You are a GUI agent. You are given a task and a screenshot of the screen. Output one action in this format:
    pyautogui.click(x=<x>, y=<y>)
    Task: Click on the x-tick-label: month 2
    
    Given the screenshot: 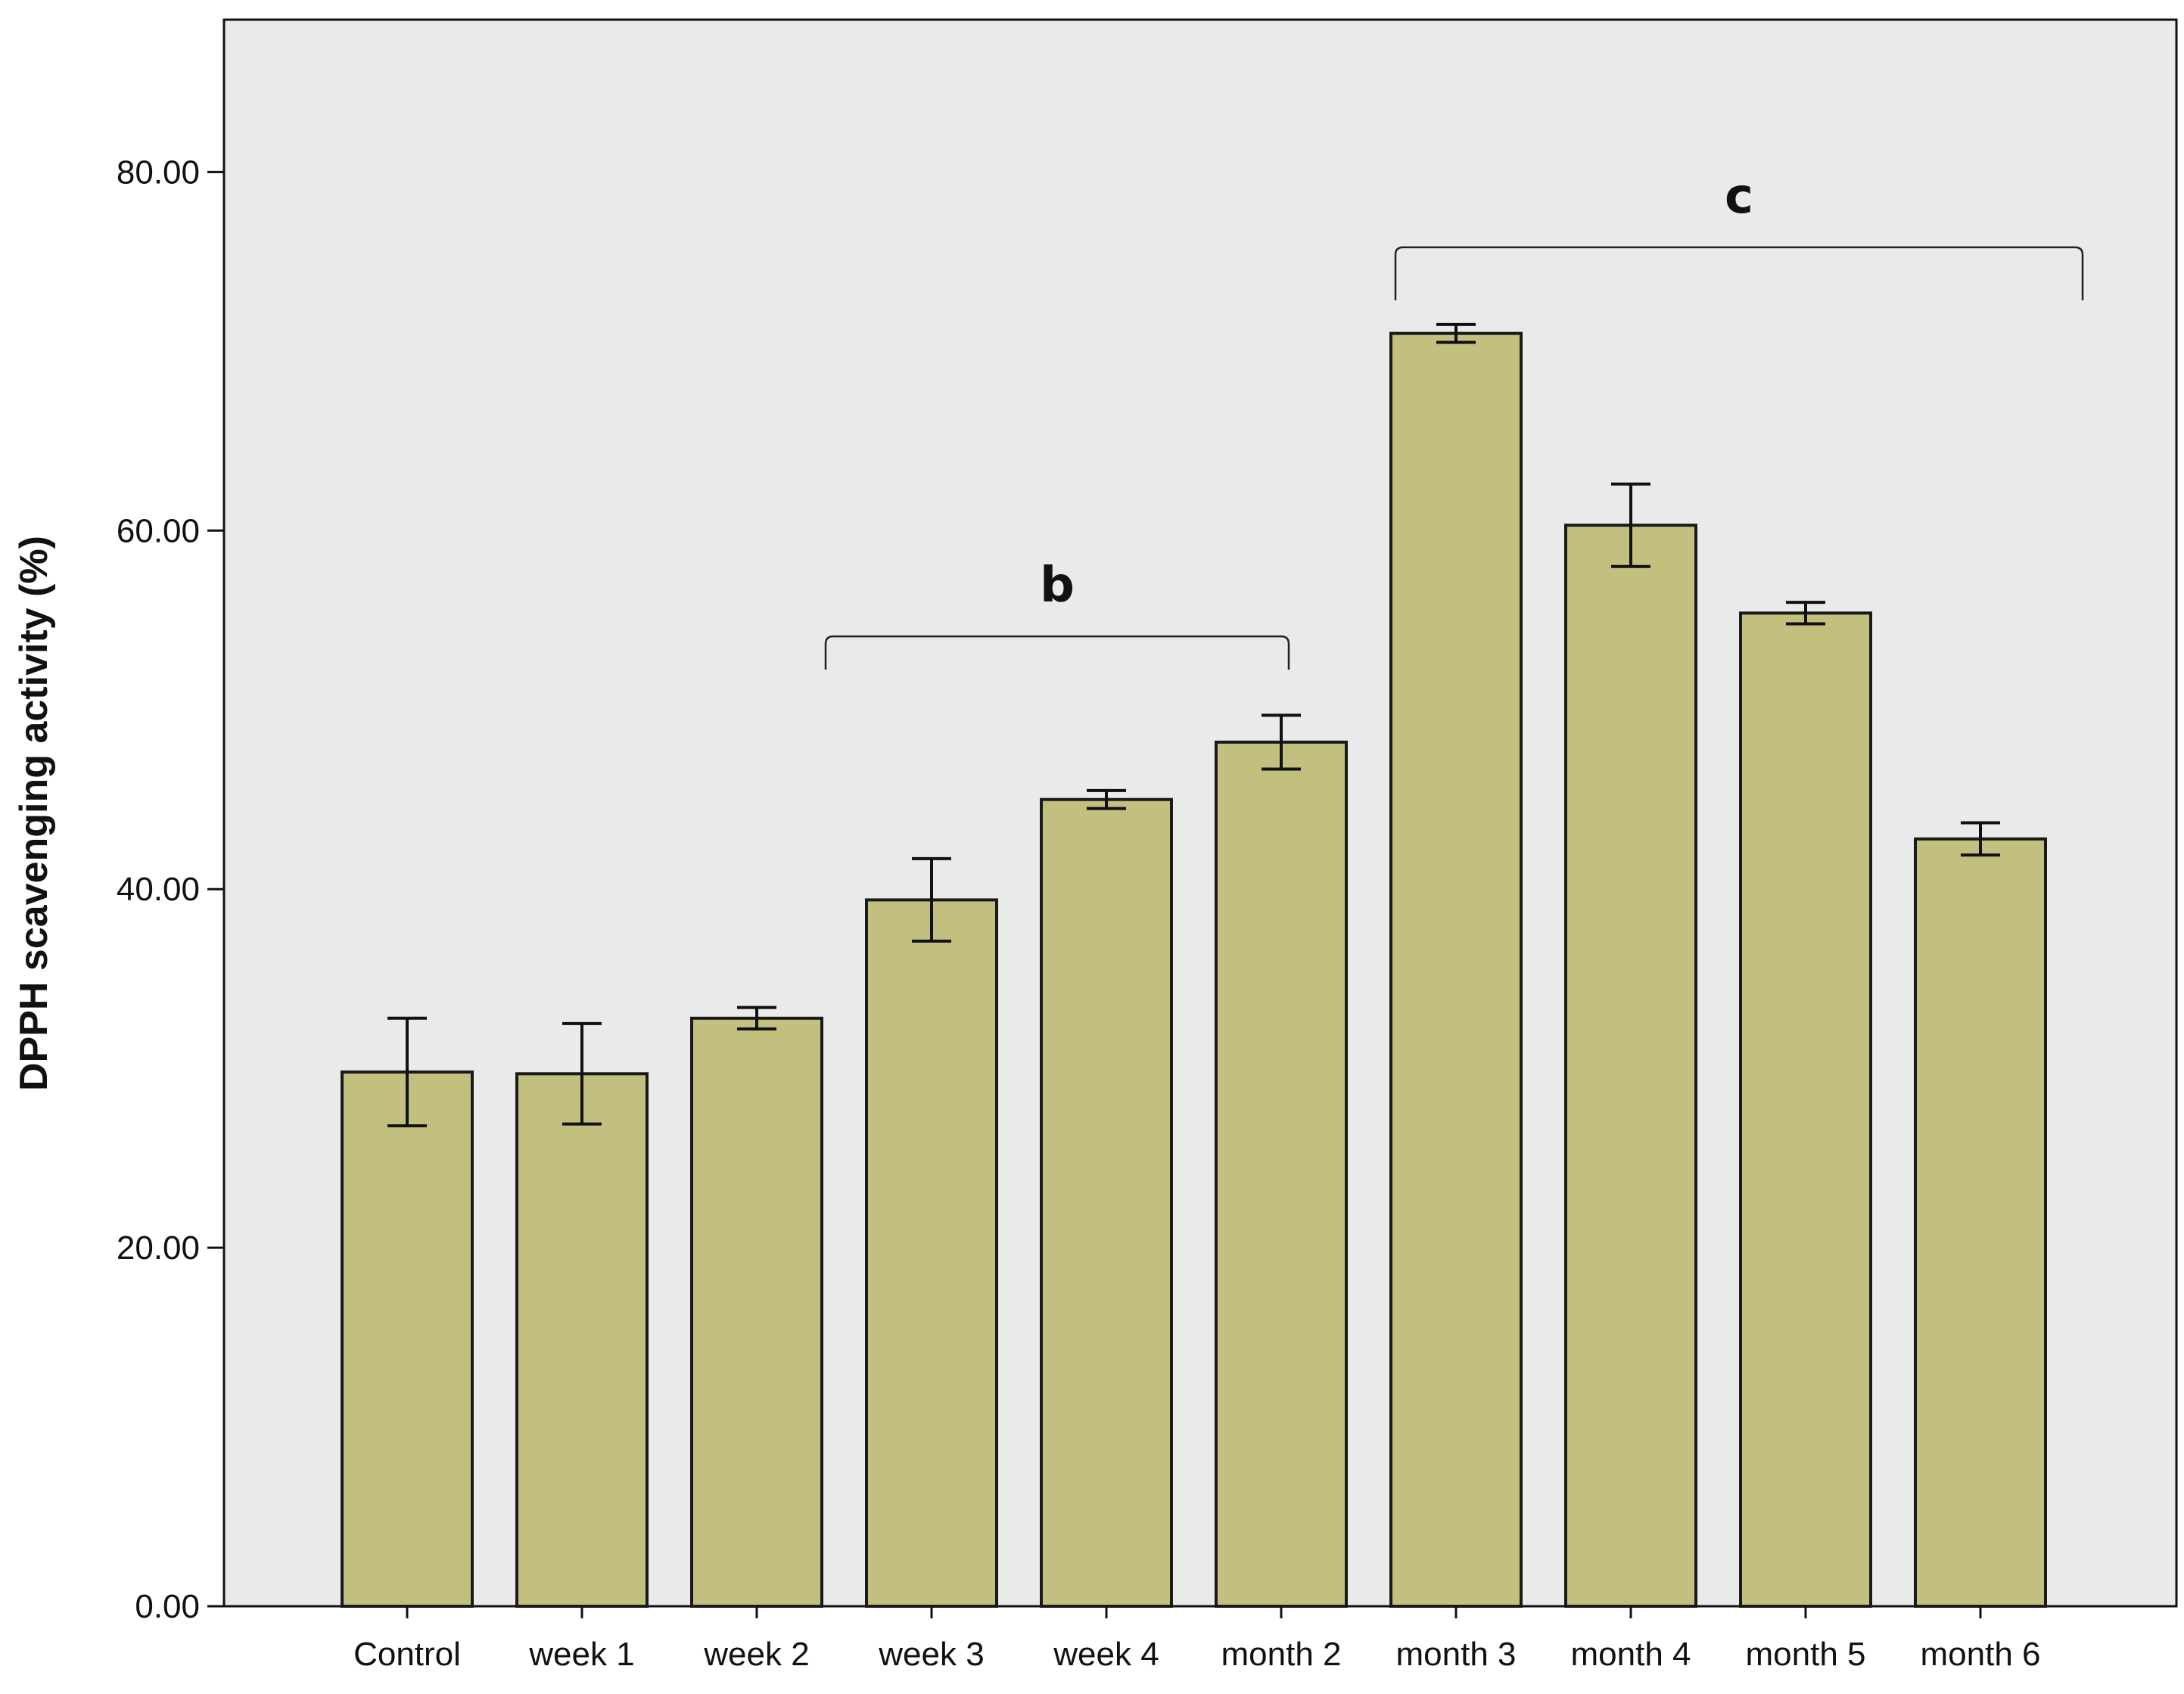 What is the action you would take?
    pyautogui.click(x=1281, y=1654)
    